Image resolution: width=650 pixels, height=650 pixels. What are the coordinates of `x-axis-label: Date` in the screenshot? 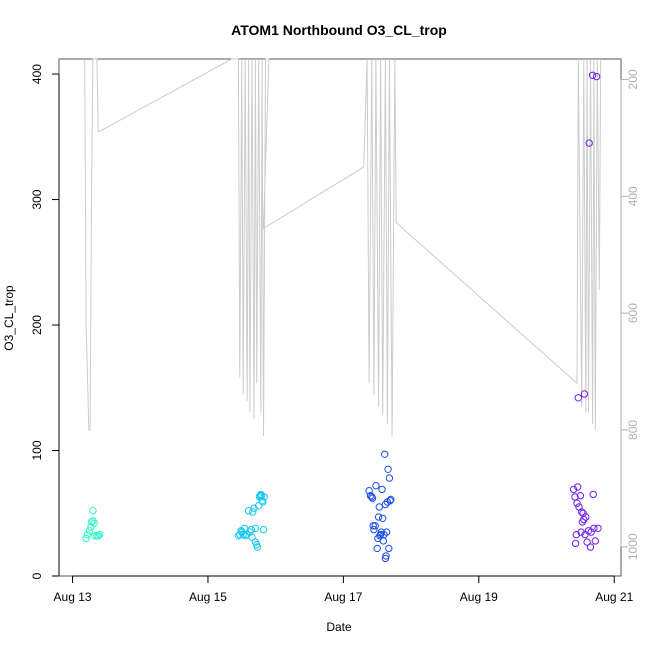 It's located at (339, 627).